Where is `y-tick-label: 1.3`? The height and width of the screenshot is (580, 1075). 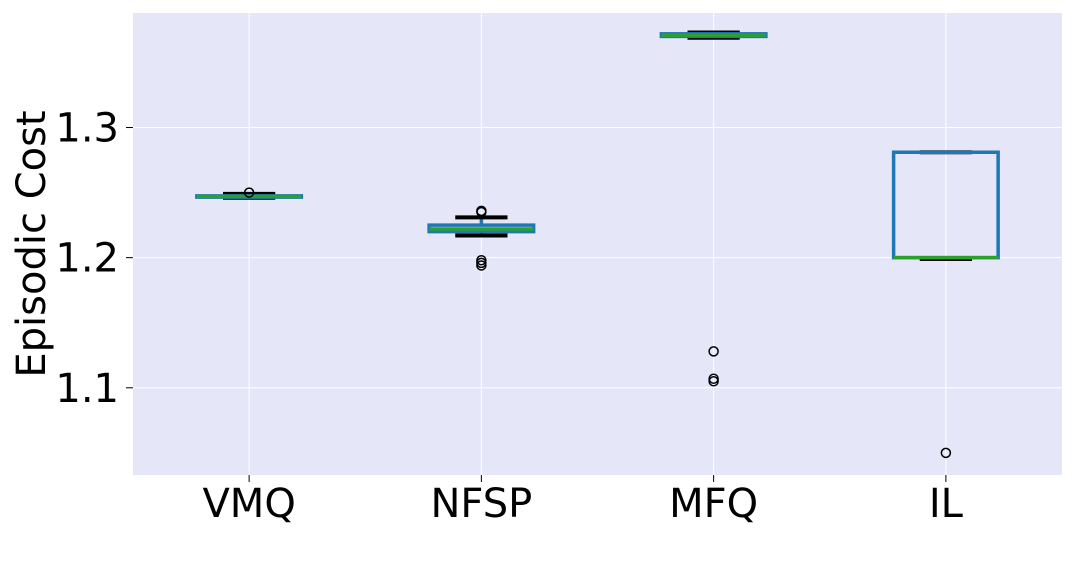 y-tick-label: 1.3 is located at coordinates (87, 129).